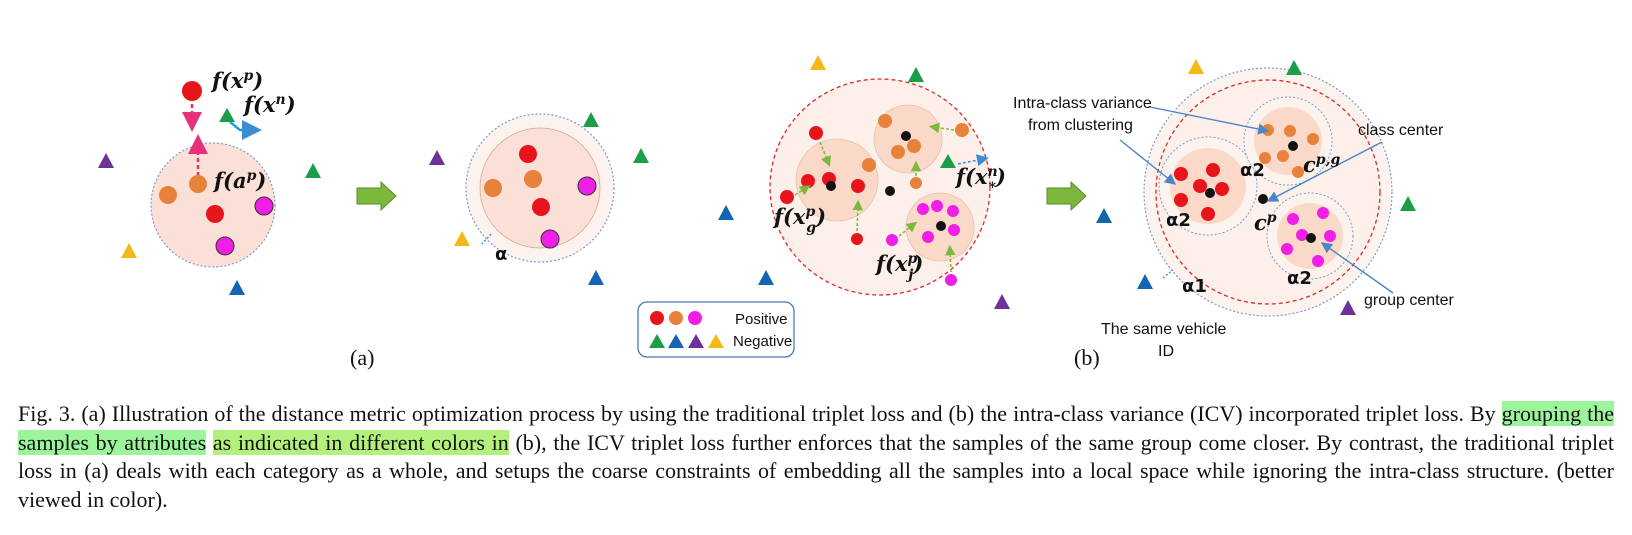  What do you see at coordinates (236, 80) in the screenshot?
I see `label-f-xp: f(xp)` at bounding box center [236, 80].